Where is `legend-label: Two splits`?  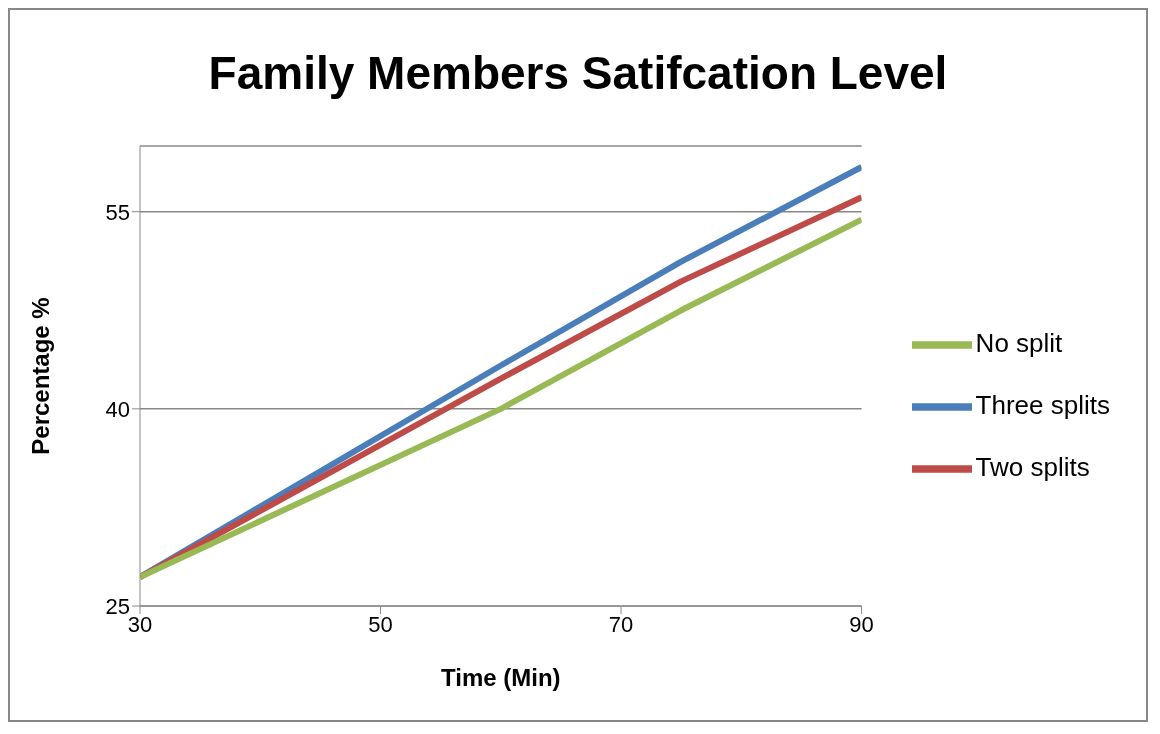
legend-label: Two splits is located at coordinates (1032, 467).